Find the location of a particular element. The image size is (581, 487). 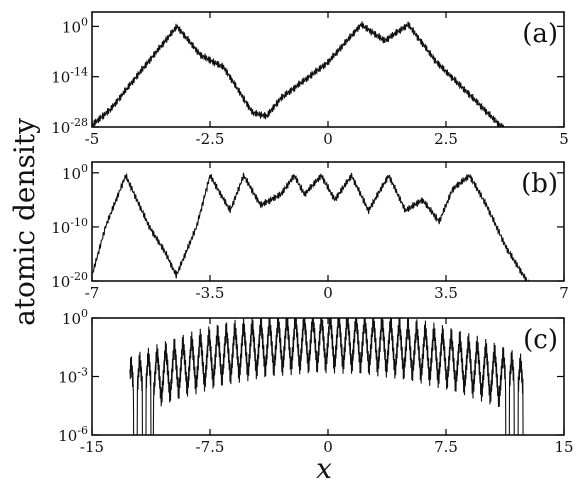

x-tick-label: 2.5 is located at coordinates (446, 139).